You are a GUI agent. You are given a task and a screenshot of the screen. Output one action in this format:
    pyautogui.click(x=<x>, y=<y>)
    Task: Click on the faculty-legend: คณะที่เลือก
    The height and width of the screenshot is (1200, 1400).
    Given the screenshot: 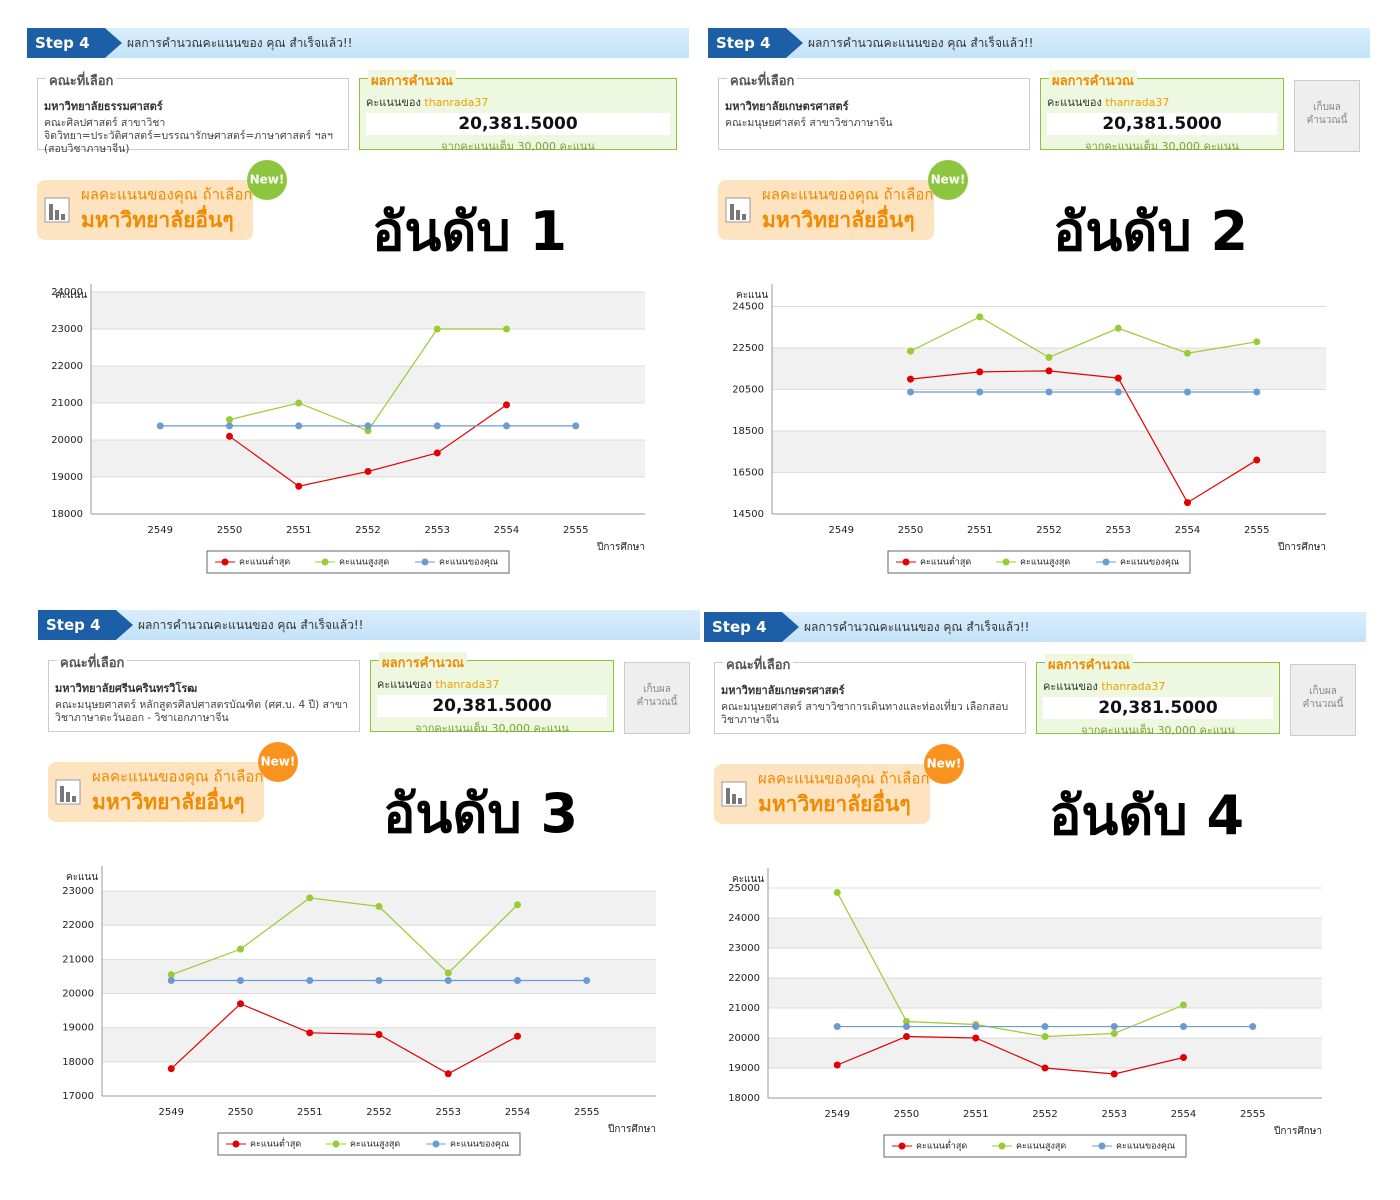 What is the action you would take?
    pyautogui.click(x=758, y=664)
    